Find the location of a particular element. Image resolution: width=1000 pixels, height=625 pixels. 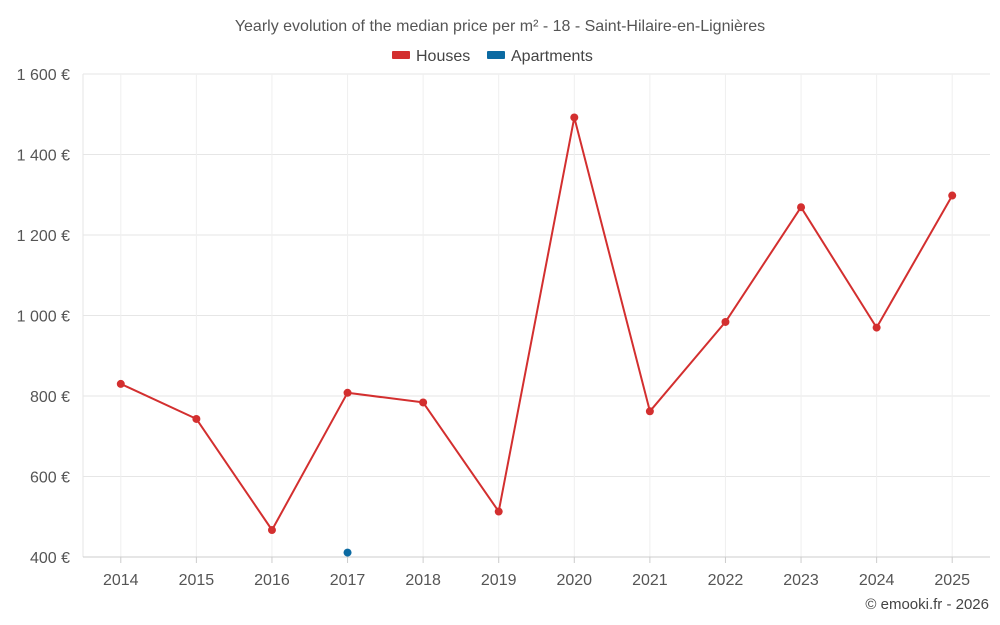

legend-label-houses: Houses is located at coordinates (443, 56).